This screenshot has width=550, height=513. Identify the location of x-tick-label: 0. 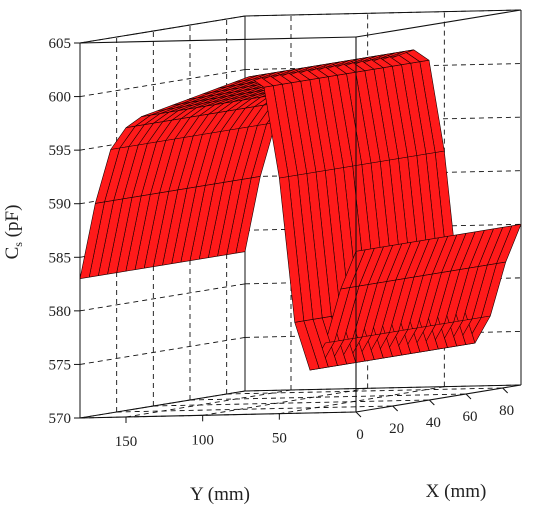
(360, 435).